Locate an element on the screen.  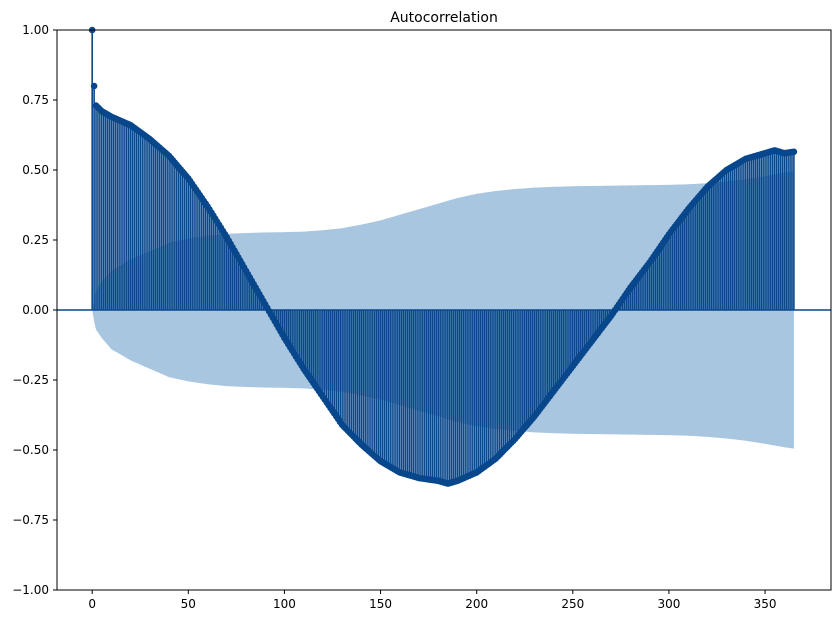
y-tick-label: 0.50 is located at coordinates (35, 170).